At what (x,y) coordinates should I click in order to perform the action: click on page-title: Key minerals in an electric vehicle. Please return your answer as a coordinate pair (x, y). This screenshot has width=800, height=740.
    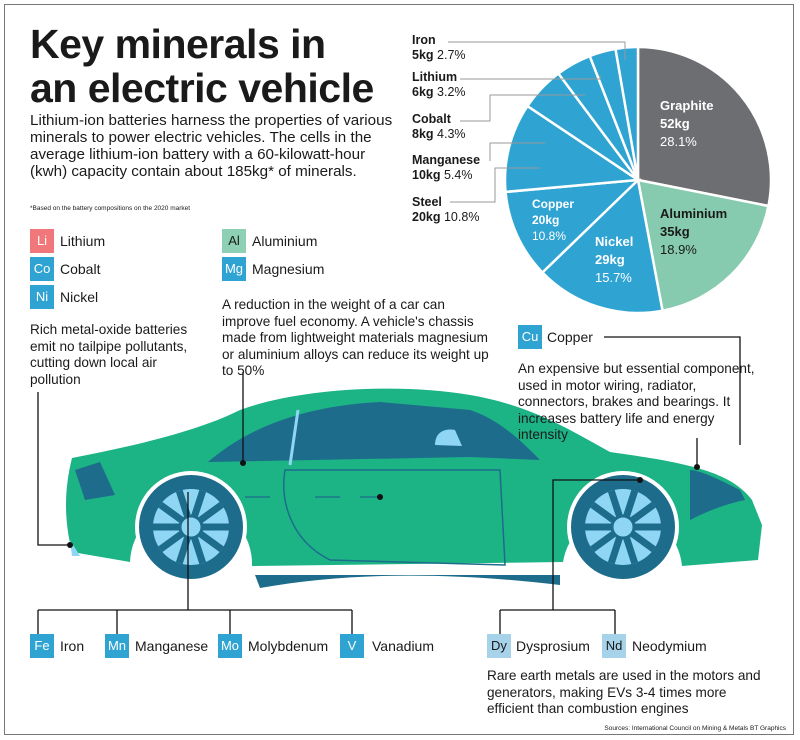
    Looking at the image, I should click on (202, 66).